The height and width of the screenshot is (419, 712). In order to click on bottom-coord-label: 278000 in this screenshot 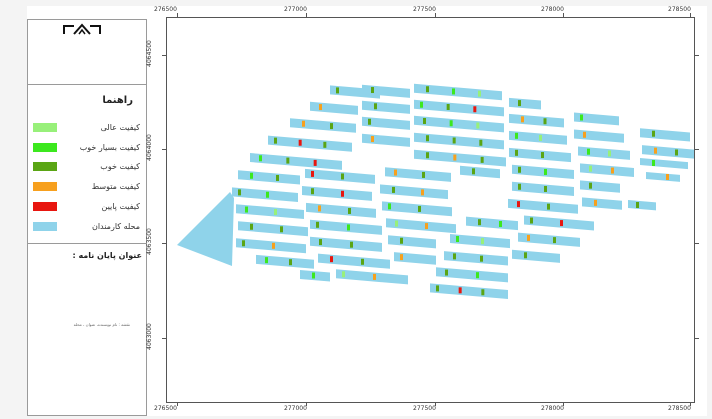, I will do `click(552, 408)`.